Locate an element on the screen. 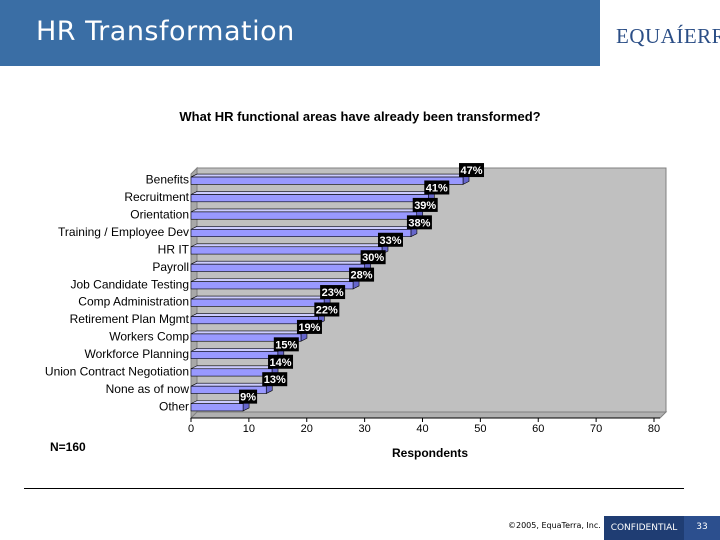 Image resolution: width=720 pixels, height=540 pixels. data-label: 9% is located at coordinates (248, 398).